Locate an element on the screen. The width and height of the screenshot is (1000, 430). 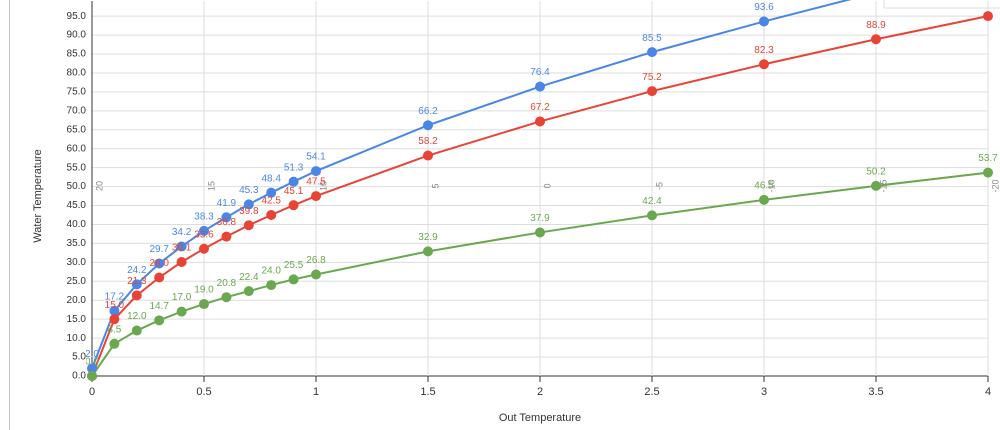
data-label: 36.8 is located at coordinates (227, 222).